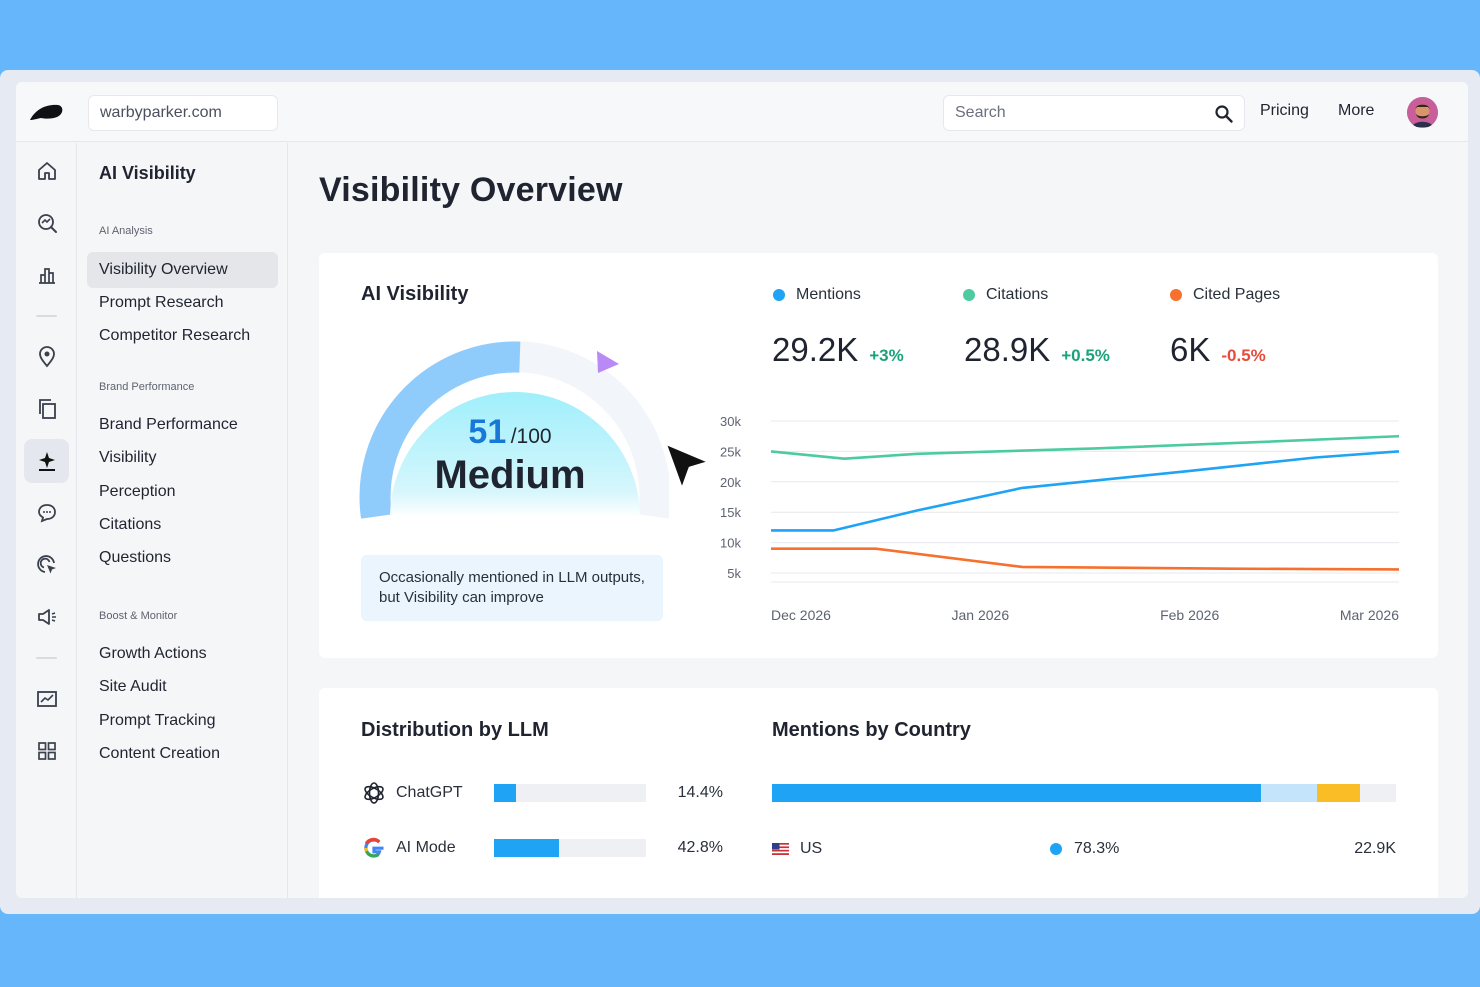 This screenshot has height=987, width=1480. I want to click on rail-search-trend, so click(46, 223).